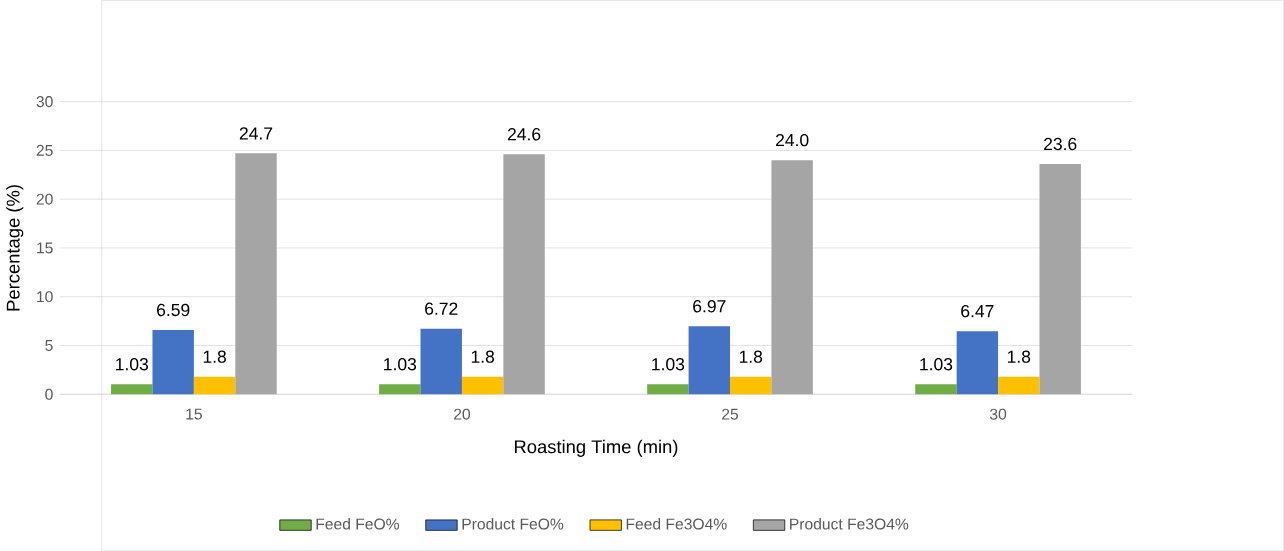  Describe the element at coordinates (45, 297) in the screenshot. I see `y-tick-label: 10` at that location.